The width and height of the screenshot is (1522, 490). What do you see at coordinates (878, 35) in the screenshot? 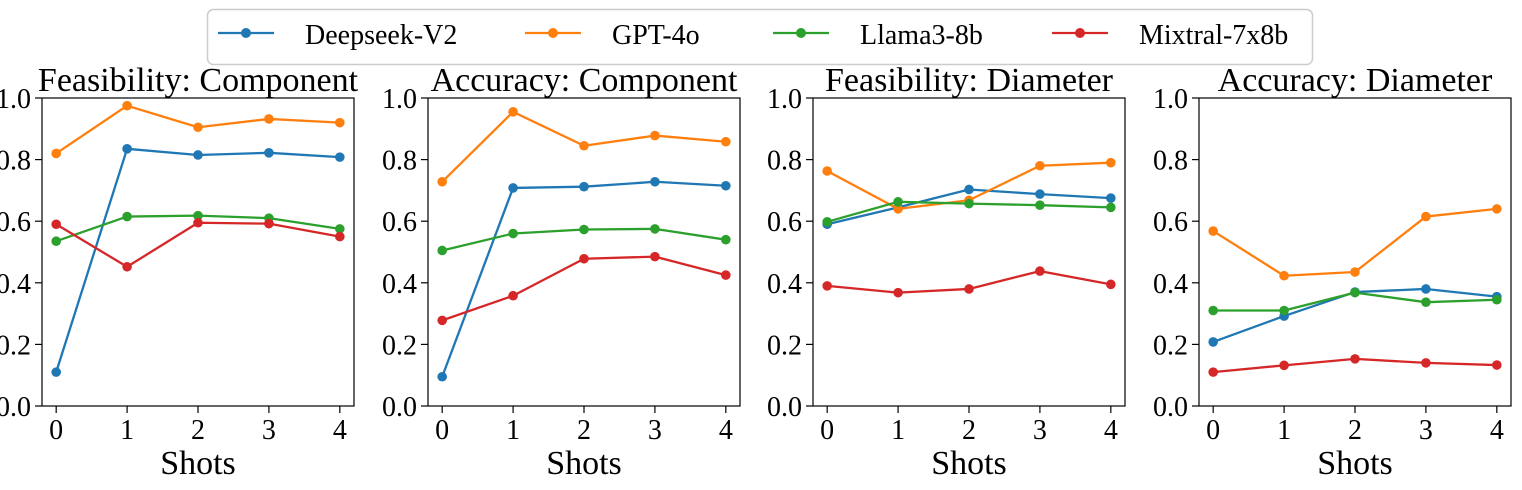
I see `legend-entry-llama3-8b: Llama3-8b` at bounding box center [878, 35].